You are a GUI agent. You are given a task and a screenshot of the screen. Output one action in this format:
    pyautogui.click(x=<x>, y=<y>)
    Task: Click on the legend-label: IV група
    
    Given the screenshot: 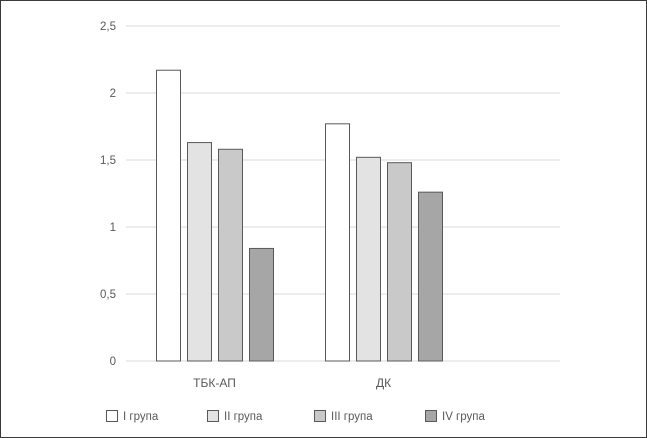 What is the action you would take?
    pyautogui.click(x=463, y=417)
    